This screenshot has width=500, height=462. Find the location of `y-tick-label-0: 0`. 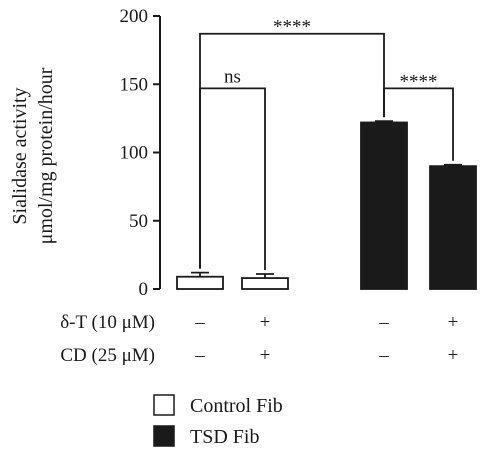

y-tick-label-0: 0 is located at coordinates (144, 289).